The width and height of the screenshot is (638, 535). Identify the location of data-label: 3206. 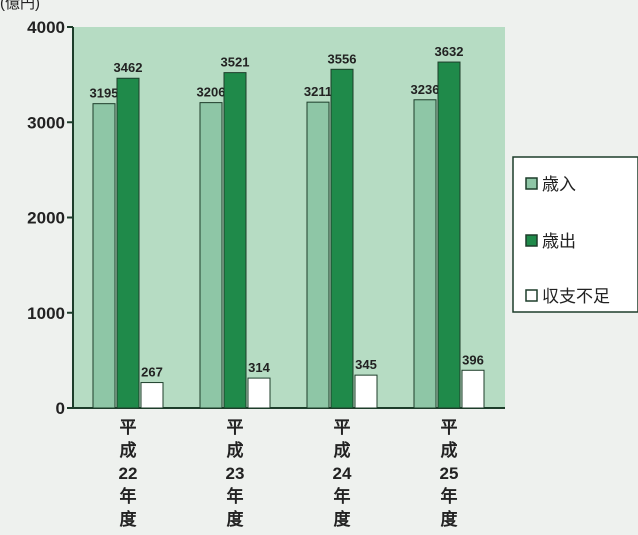
(211, 92).